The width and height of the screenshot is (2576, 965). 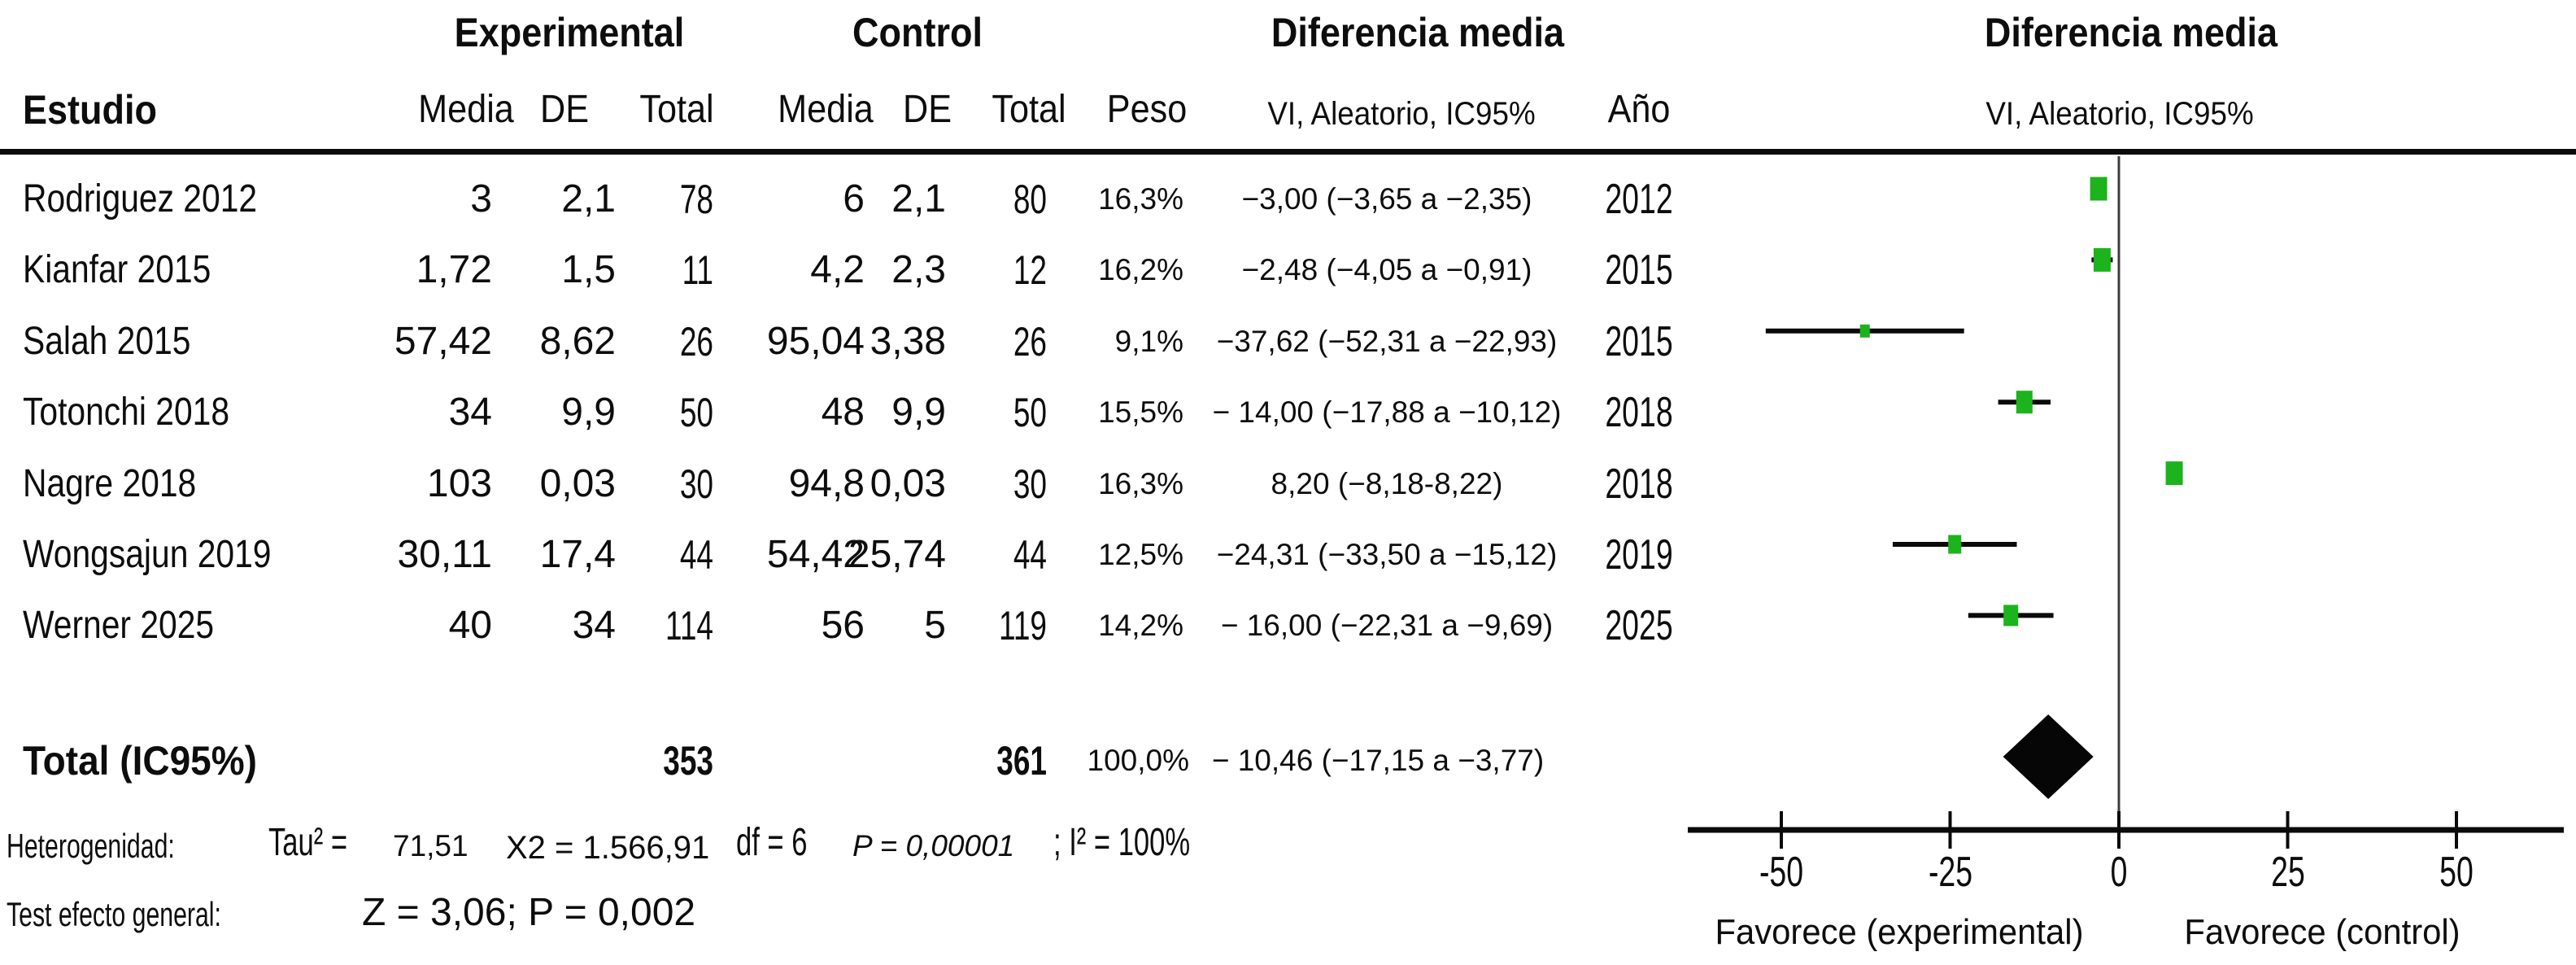 What do you see at coordinates (1030, 555) in the screenshot?
I see `study-ctl-total: 44` at bounding box center [1030, 555].